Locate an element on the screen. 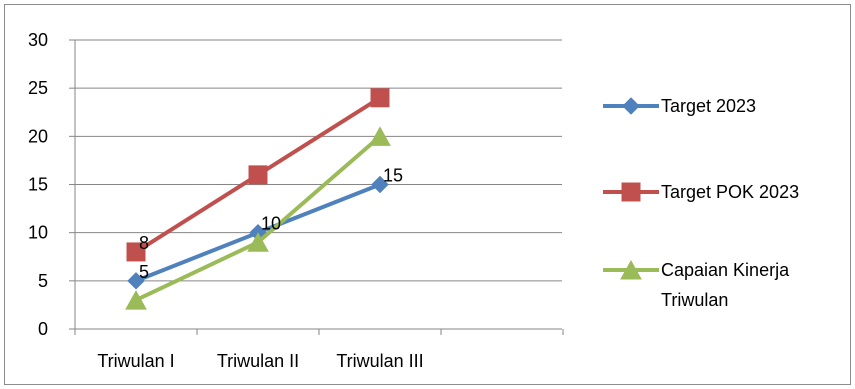 The width and height of the screenshot is (855, 389). legend-item: Target 2023 is located at coordinates (679, 106).